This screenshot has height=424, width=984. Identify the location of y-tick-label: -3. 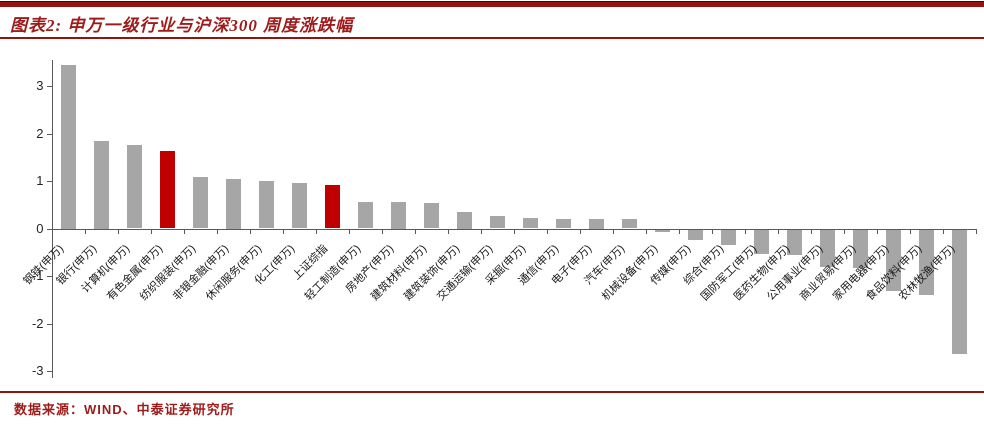
(37, 370).